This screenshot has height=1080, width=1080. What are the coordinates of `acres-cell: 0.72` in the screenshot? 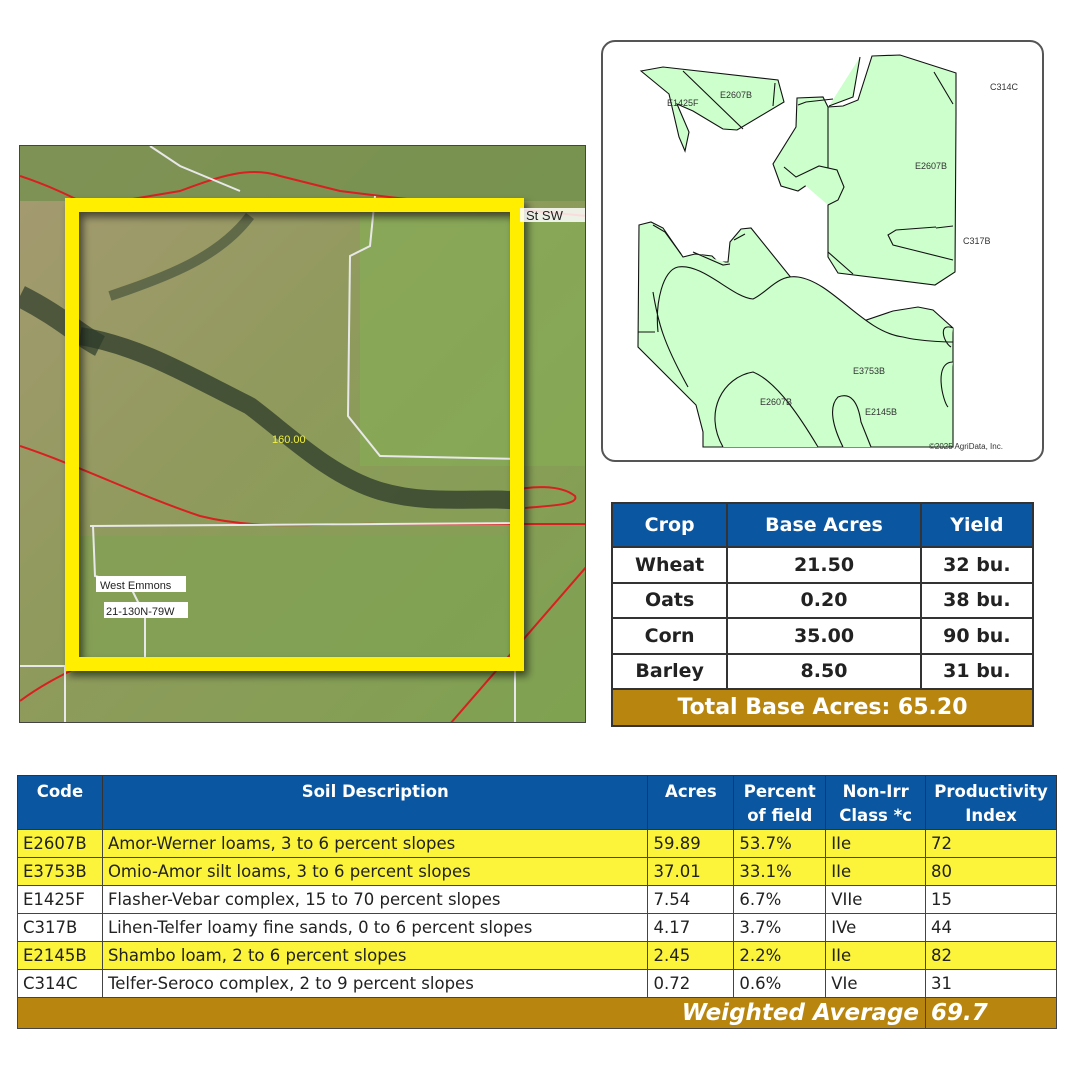 It's located at (691, 983).